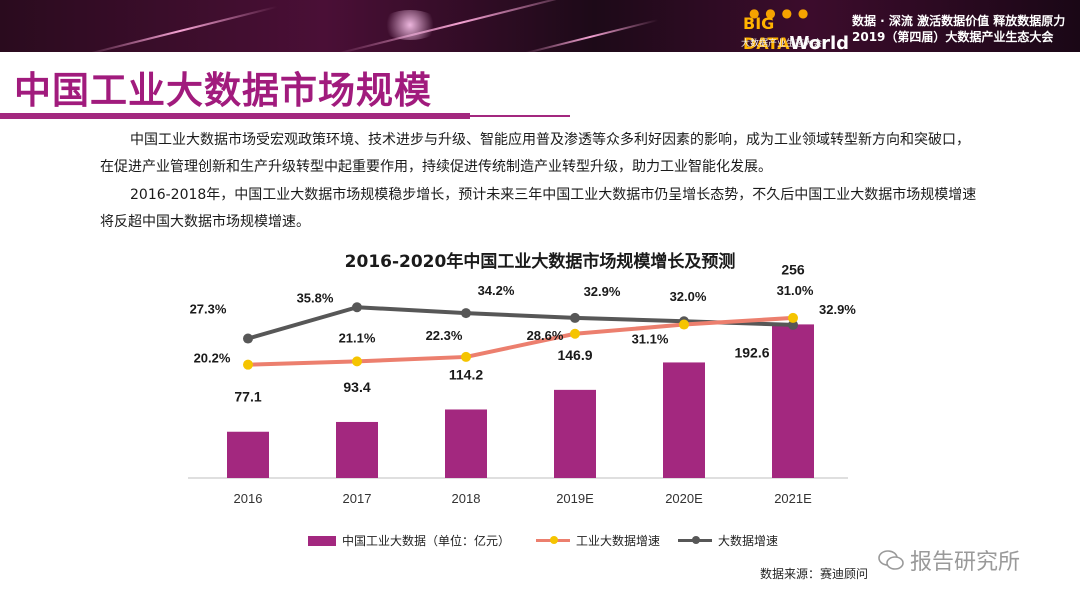  I want to click on bar-value-label: 146.9, so click(574, 355).